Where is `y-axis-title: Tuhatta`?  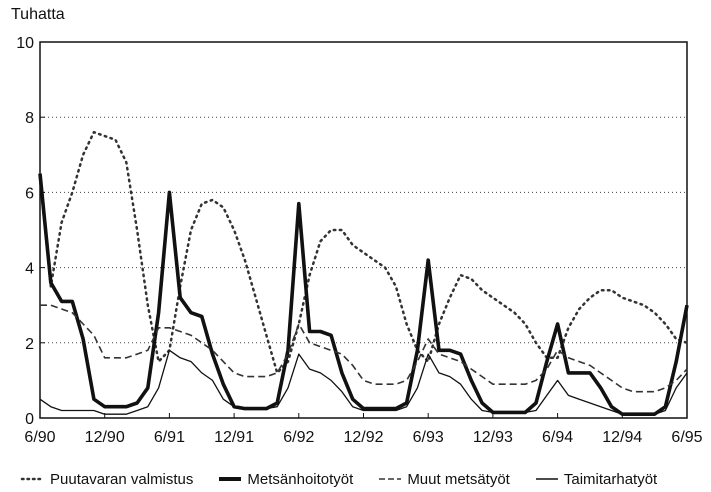 y-axis-title: Tuhatta is located at coordinates (38, 14).